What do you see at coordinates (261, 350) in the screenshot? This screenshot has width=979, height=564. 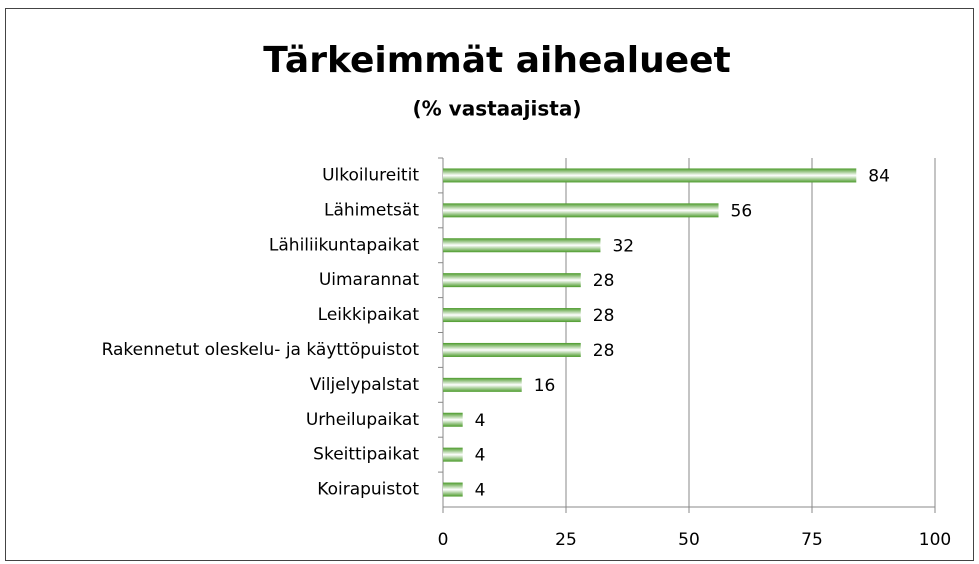 I see `y-tick-label: Rakennetut oleskelu- ja käyttöpuistot` at bounding box center [261, 350].